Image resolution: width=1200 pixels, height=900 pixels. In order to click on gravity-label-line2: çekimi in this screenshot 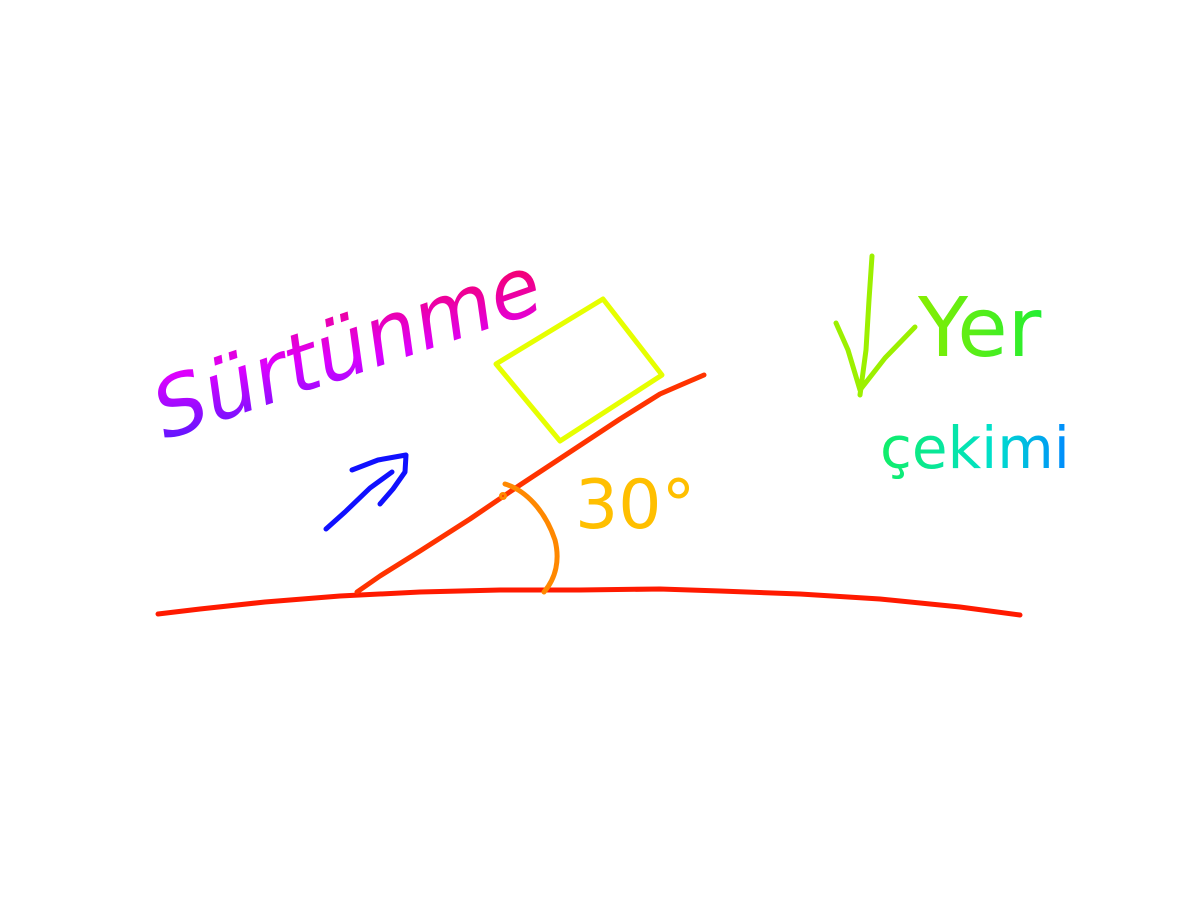, I will do `click(975, 448)`.